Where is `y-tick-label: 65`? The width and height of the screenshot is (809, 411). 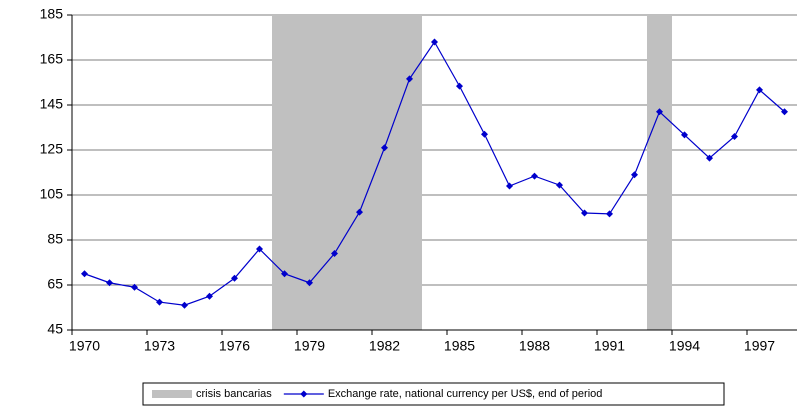
y-tick-label: 65 is located at coordinates (55, 284).